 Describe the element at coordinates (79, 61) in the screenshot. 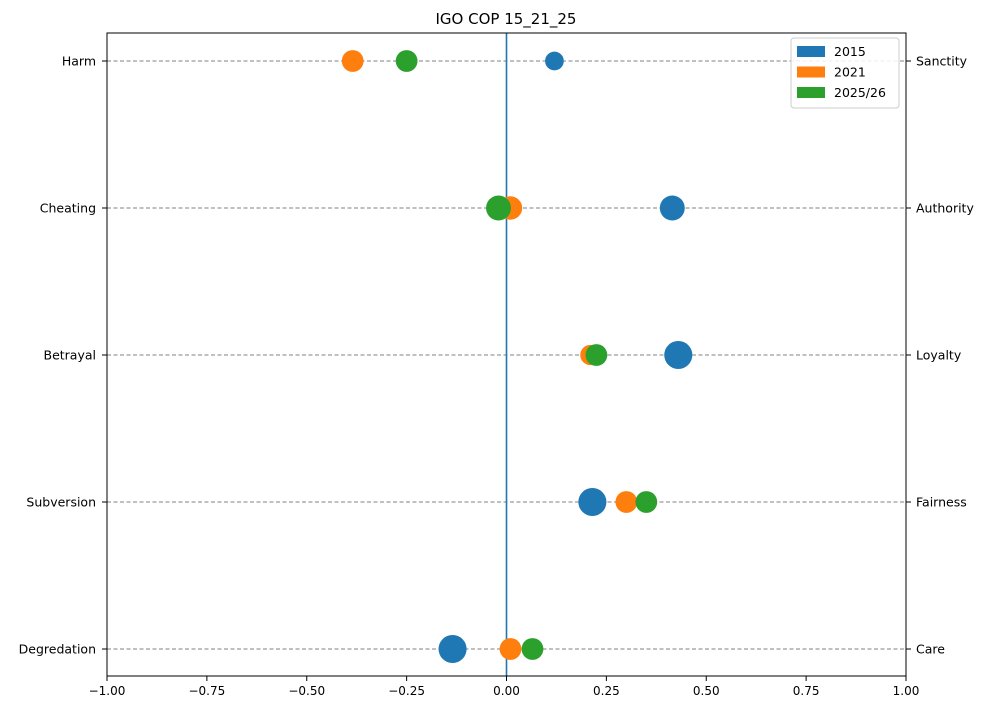

I see `y-left-label-0: Harm` at that location.